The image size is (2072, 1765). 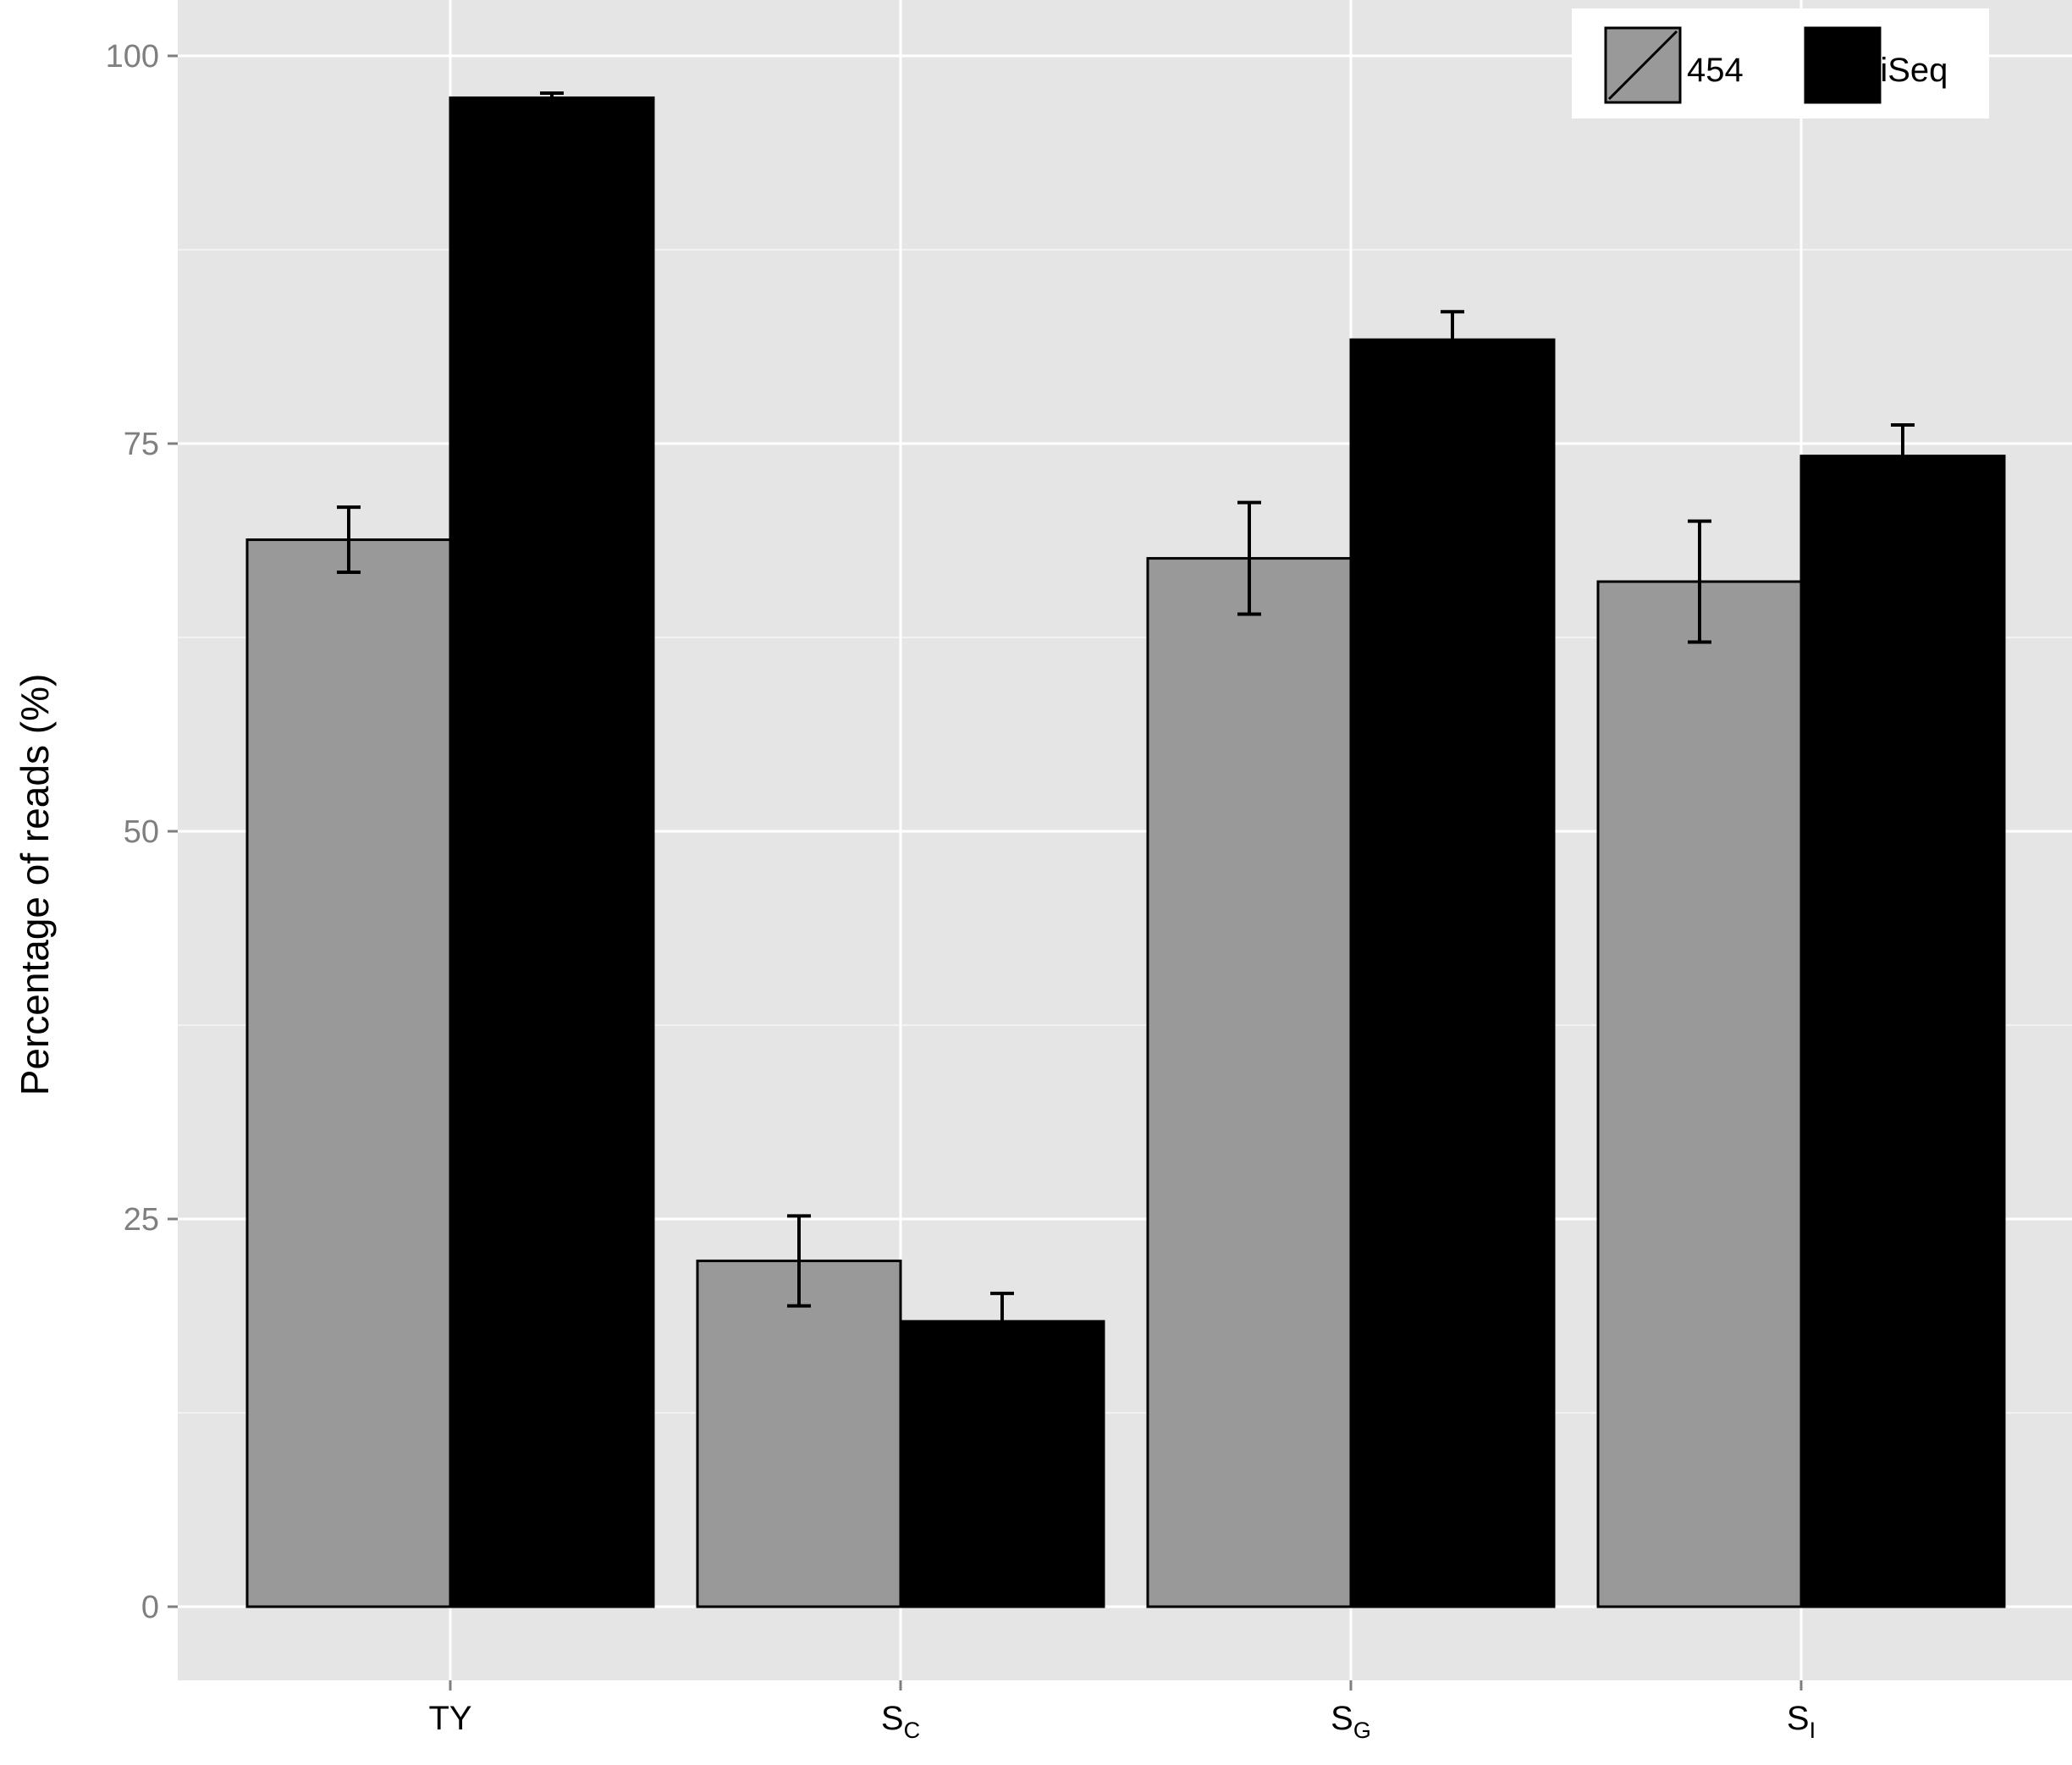 I want to click on x-tick-label: SI, so click(x=1802, y=1721).